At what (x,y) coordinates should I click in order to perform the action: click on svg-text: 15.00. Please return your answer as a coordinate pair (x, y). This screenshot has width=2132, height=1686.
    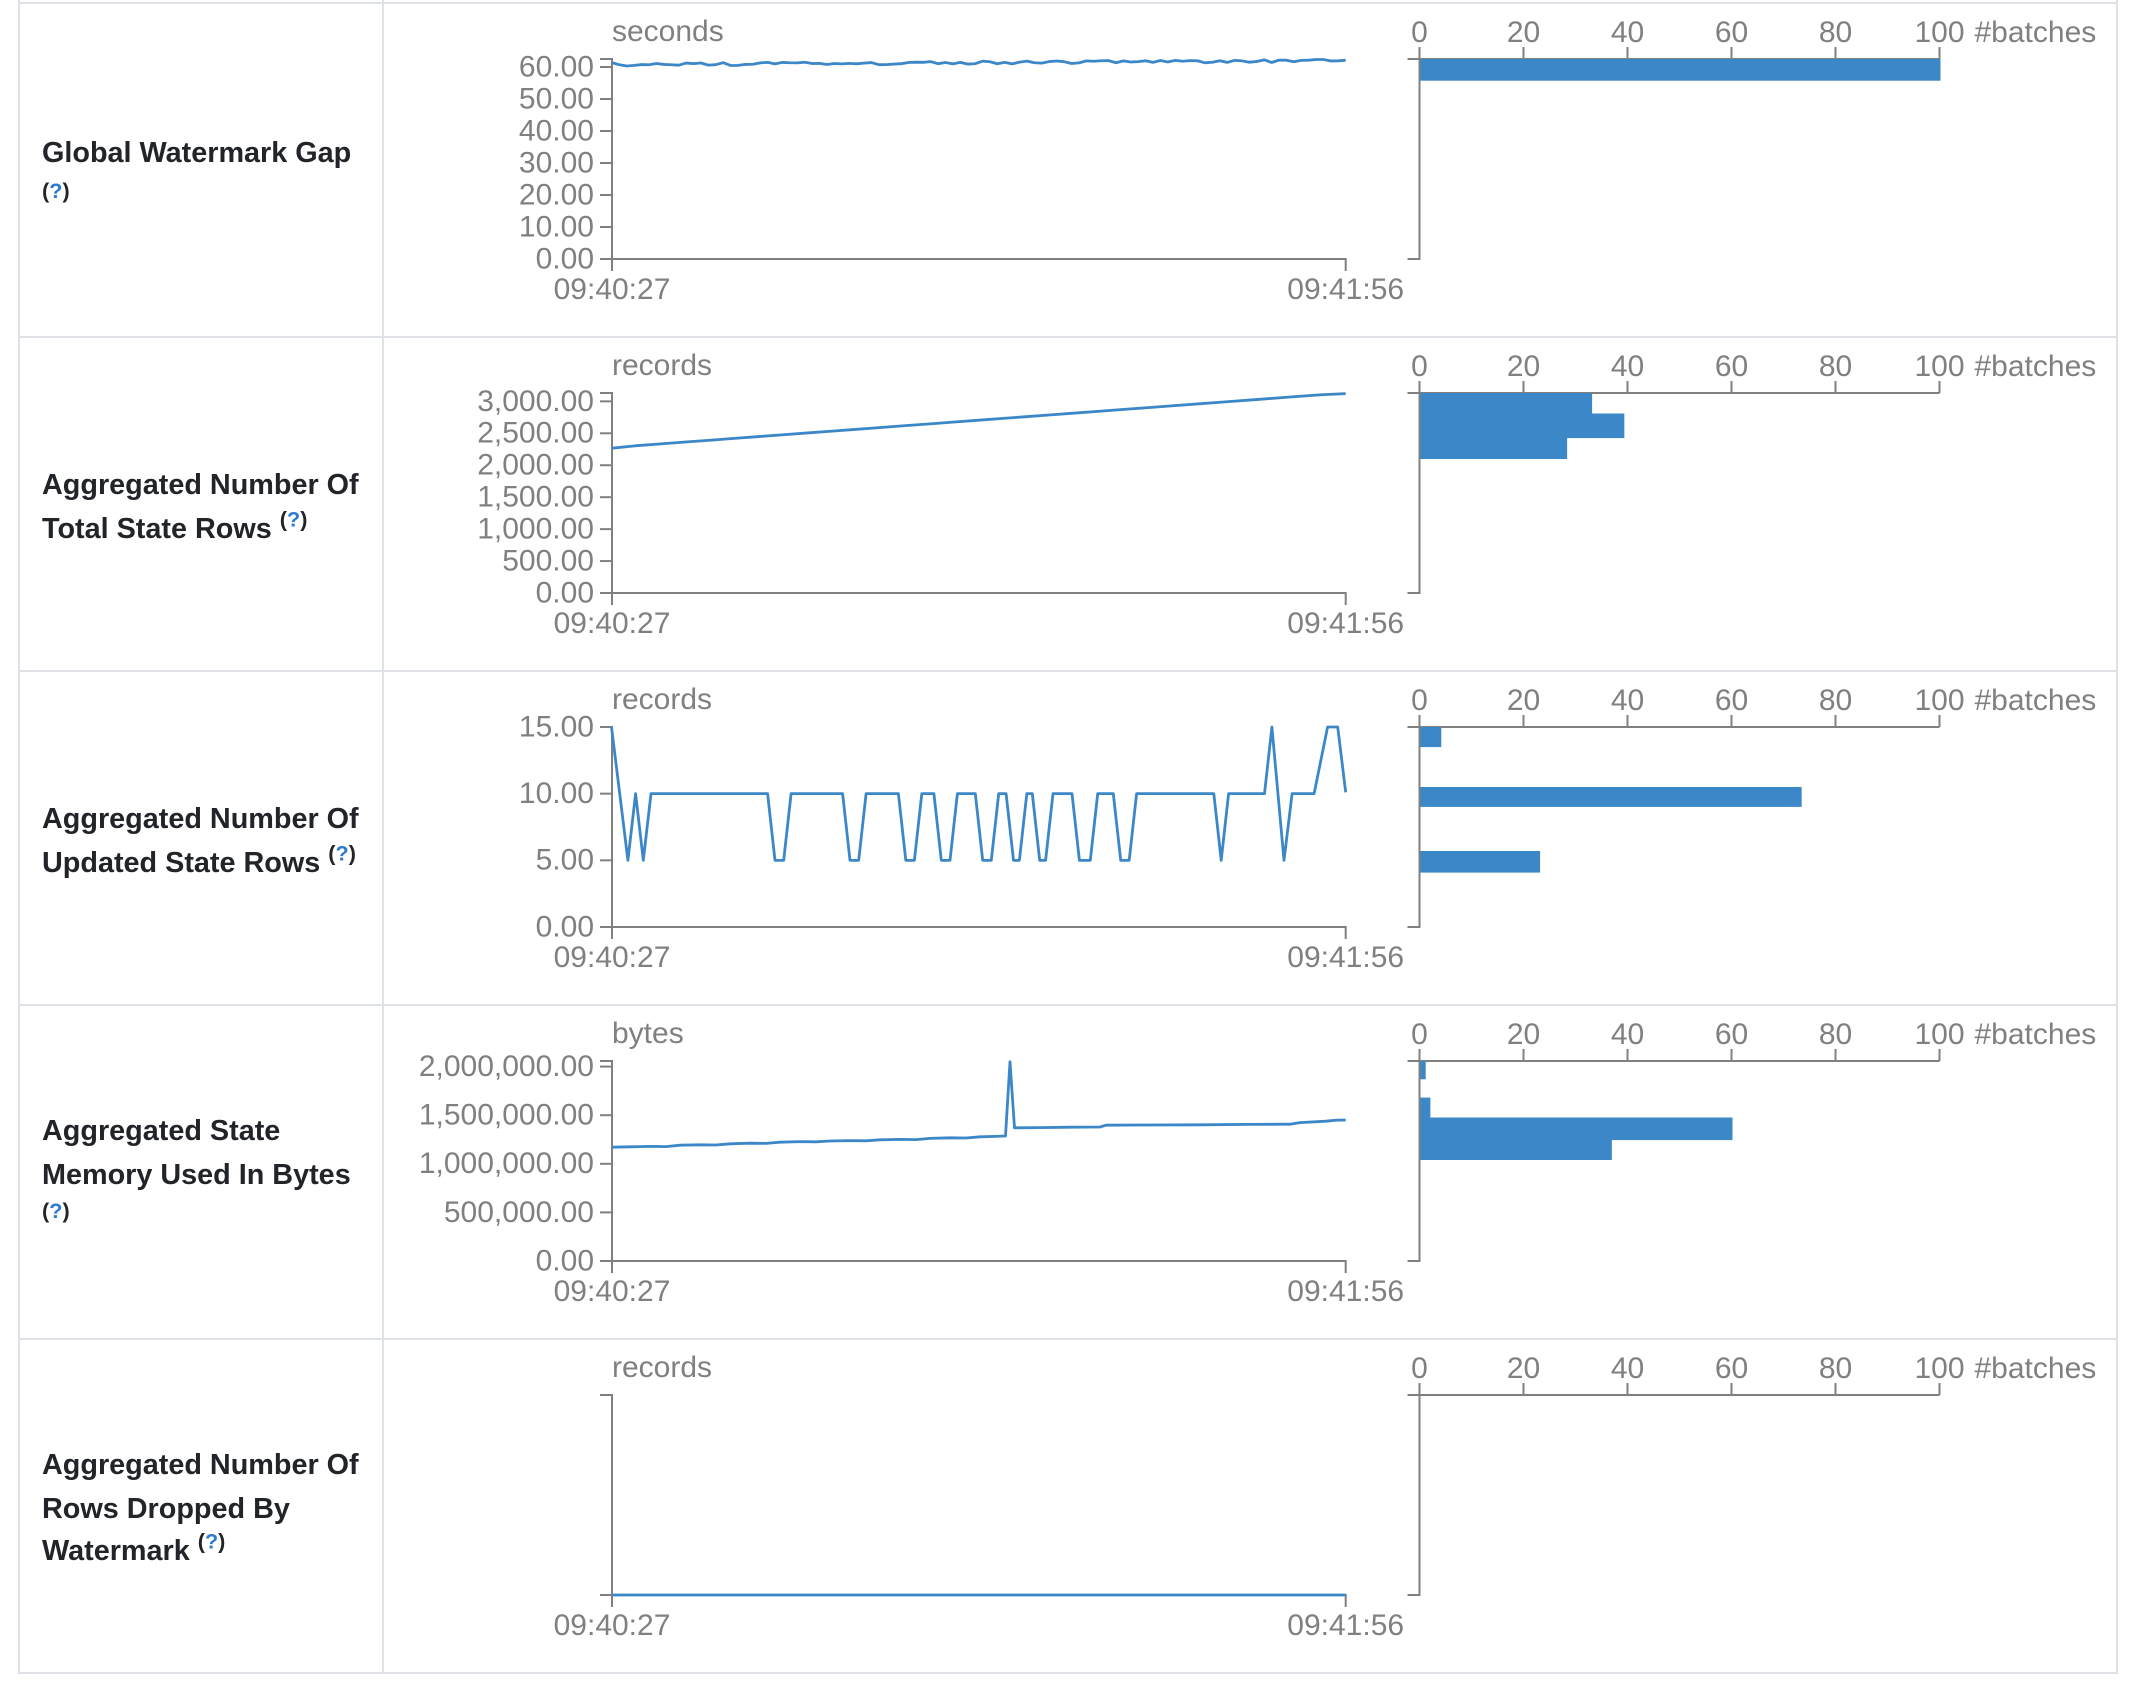
    Looking at the image, I should click on (556, 726).